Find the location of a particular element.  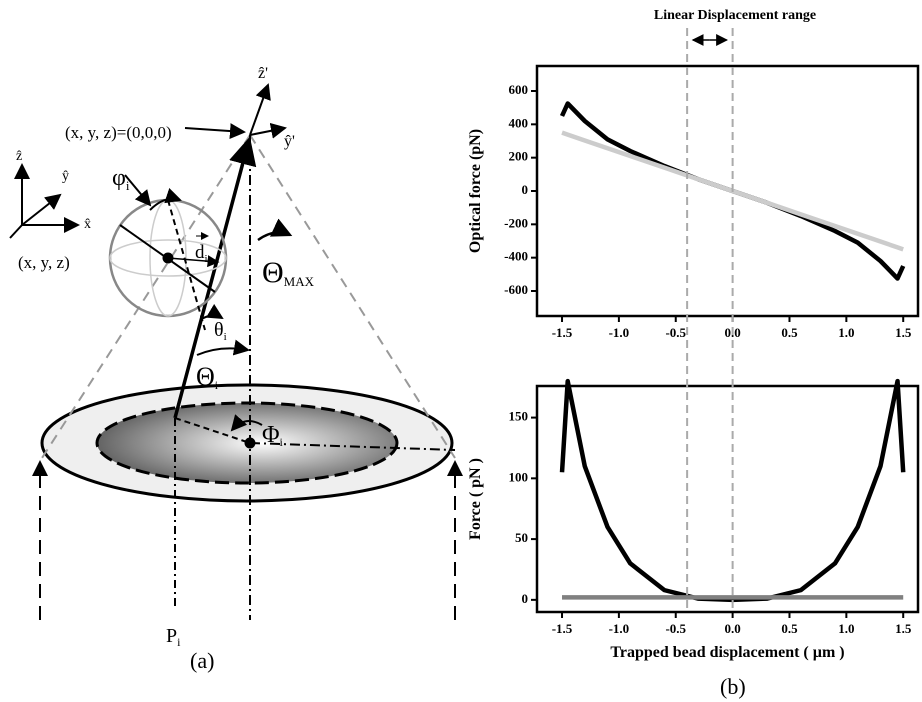

label: Θi is located at coordinates (207, 377).